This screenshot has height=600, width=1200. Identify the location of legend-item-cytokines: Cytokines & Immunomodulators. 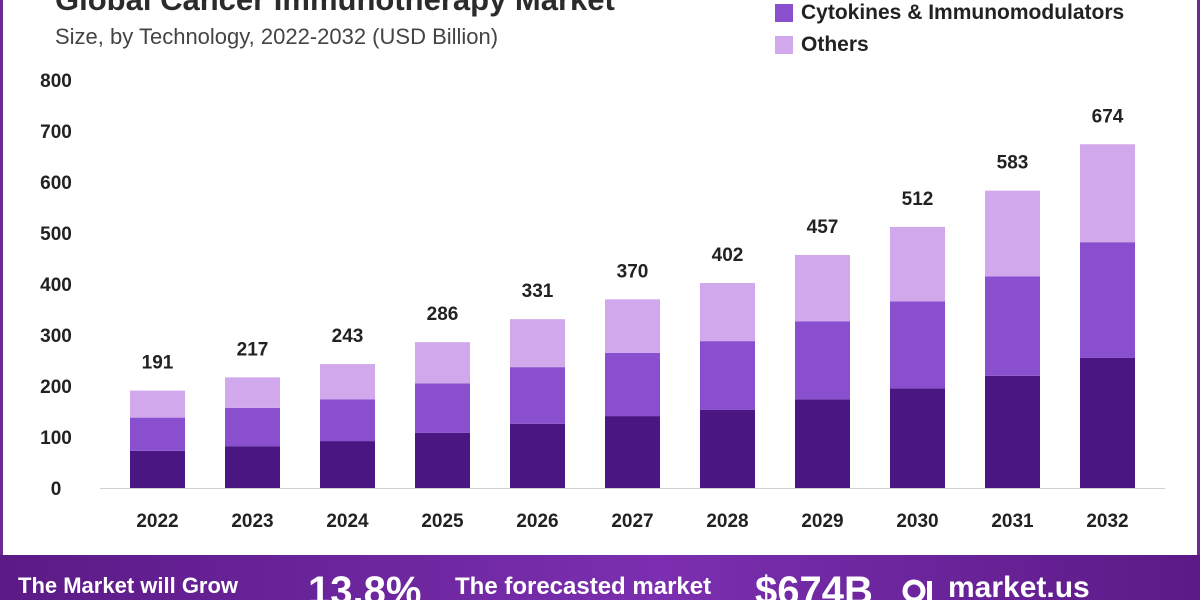
(949, 13).